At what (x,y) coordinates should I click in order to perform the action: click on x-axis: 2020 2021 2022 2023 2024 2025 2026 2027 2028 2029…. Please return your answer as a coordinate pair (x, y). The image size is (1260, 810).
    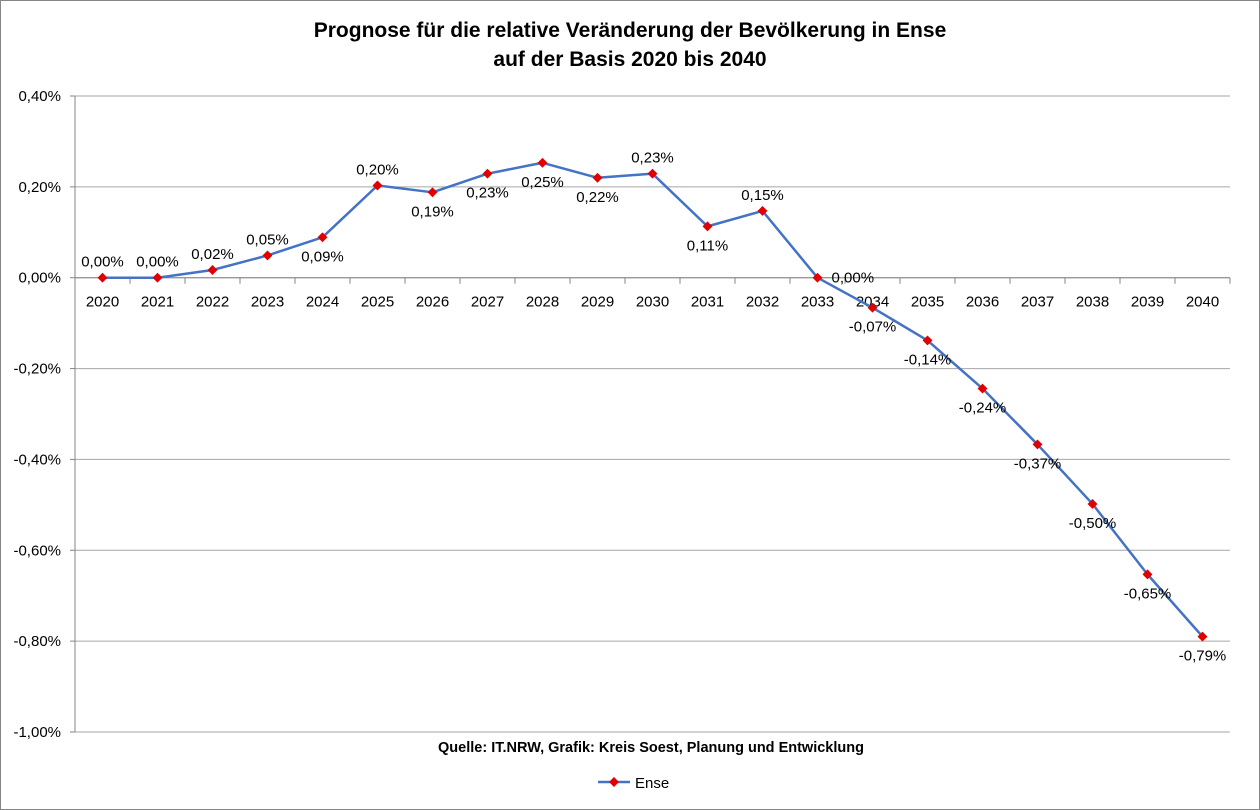
    Looking at the image, I should click on (652, 294).